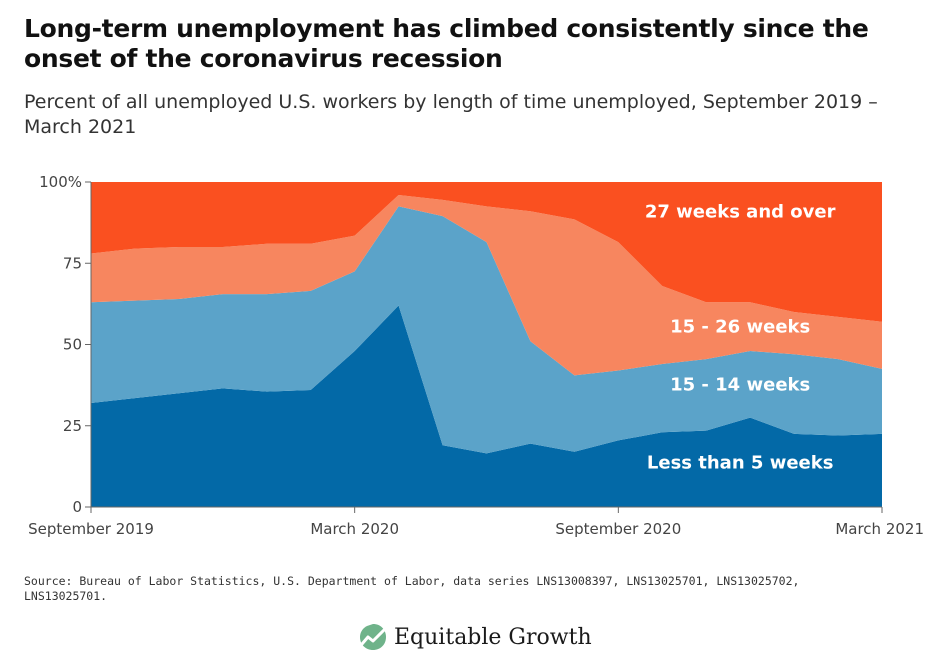 Image resolution: width=936 pixels, height=662 pixels. What do you see at coordinates (618, 529) in the screenshot?
I see `x-tick-label-2: September 2020` at bounding box center [618, 529].